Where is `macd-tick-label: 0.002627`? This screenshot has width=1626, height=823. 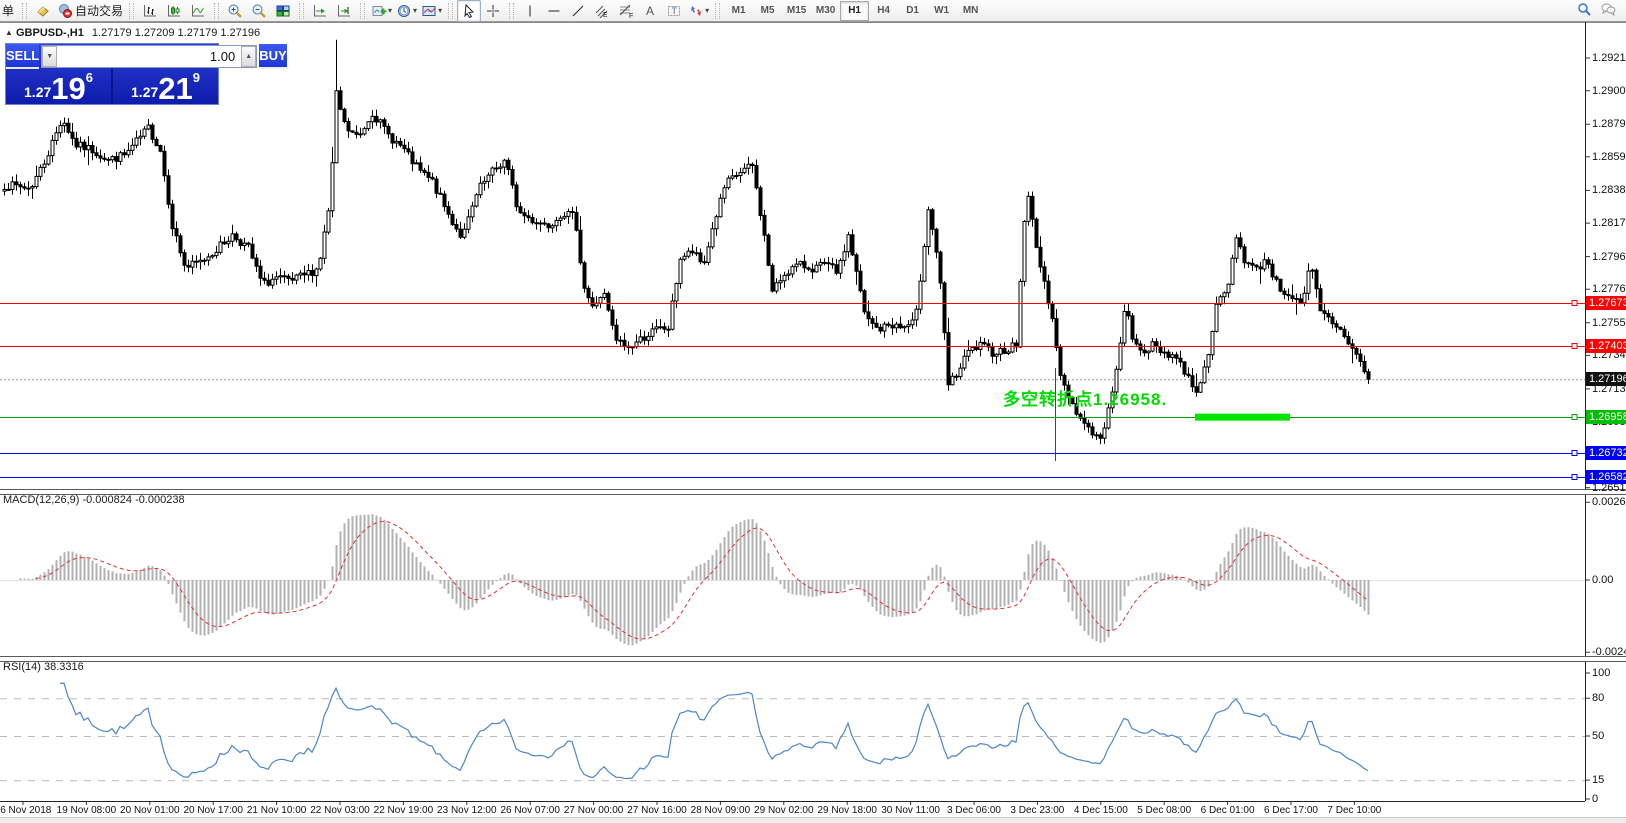
macd-tick-label: 0.002627 is located at coordinates (1609, 502).